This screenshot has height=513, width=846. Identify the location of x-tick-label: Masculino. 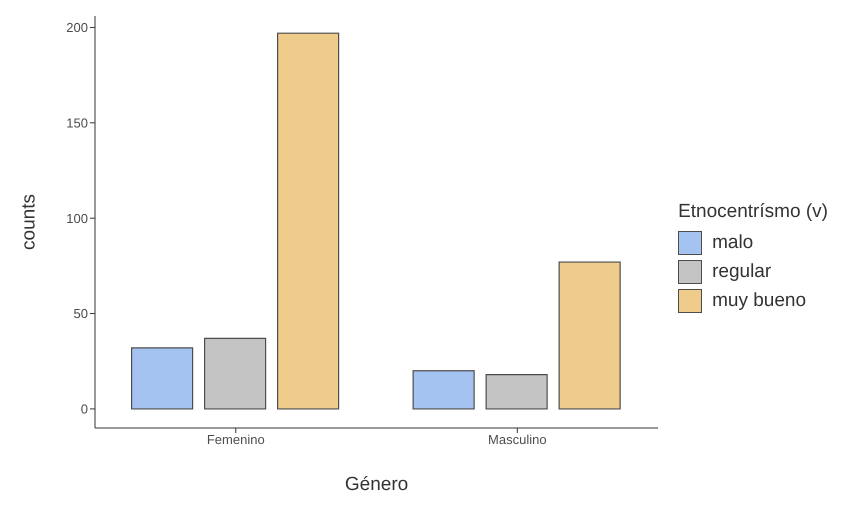
(517, 440).